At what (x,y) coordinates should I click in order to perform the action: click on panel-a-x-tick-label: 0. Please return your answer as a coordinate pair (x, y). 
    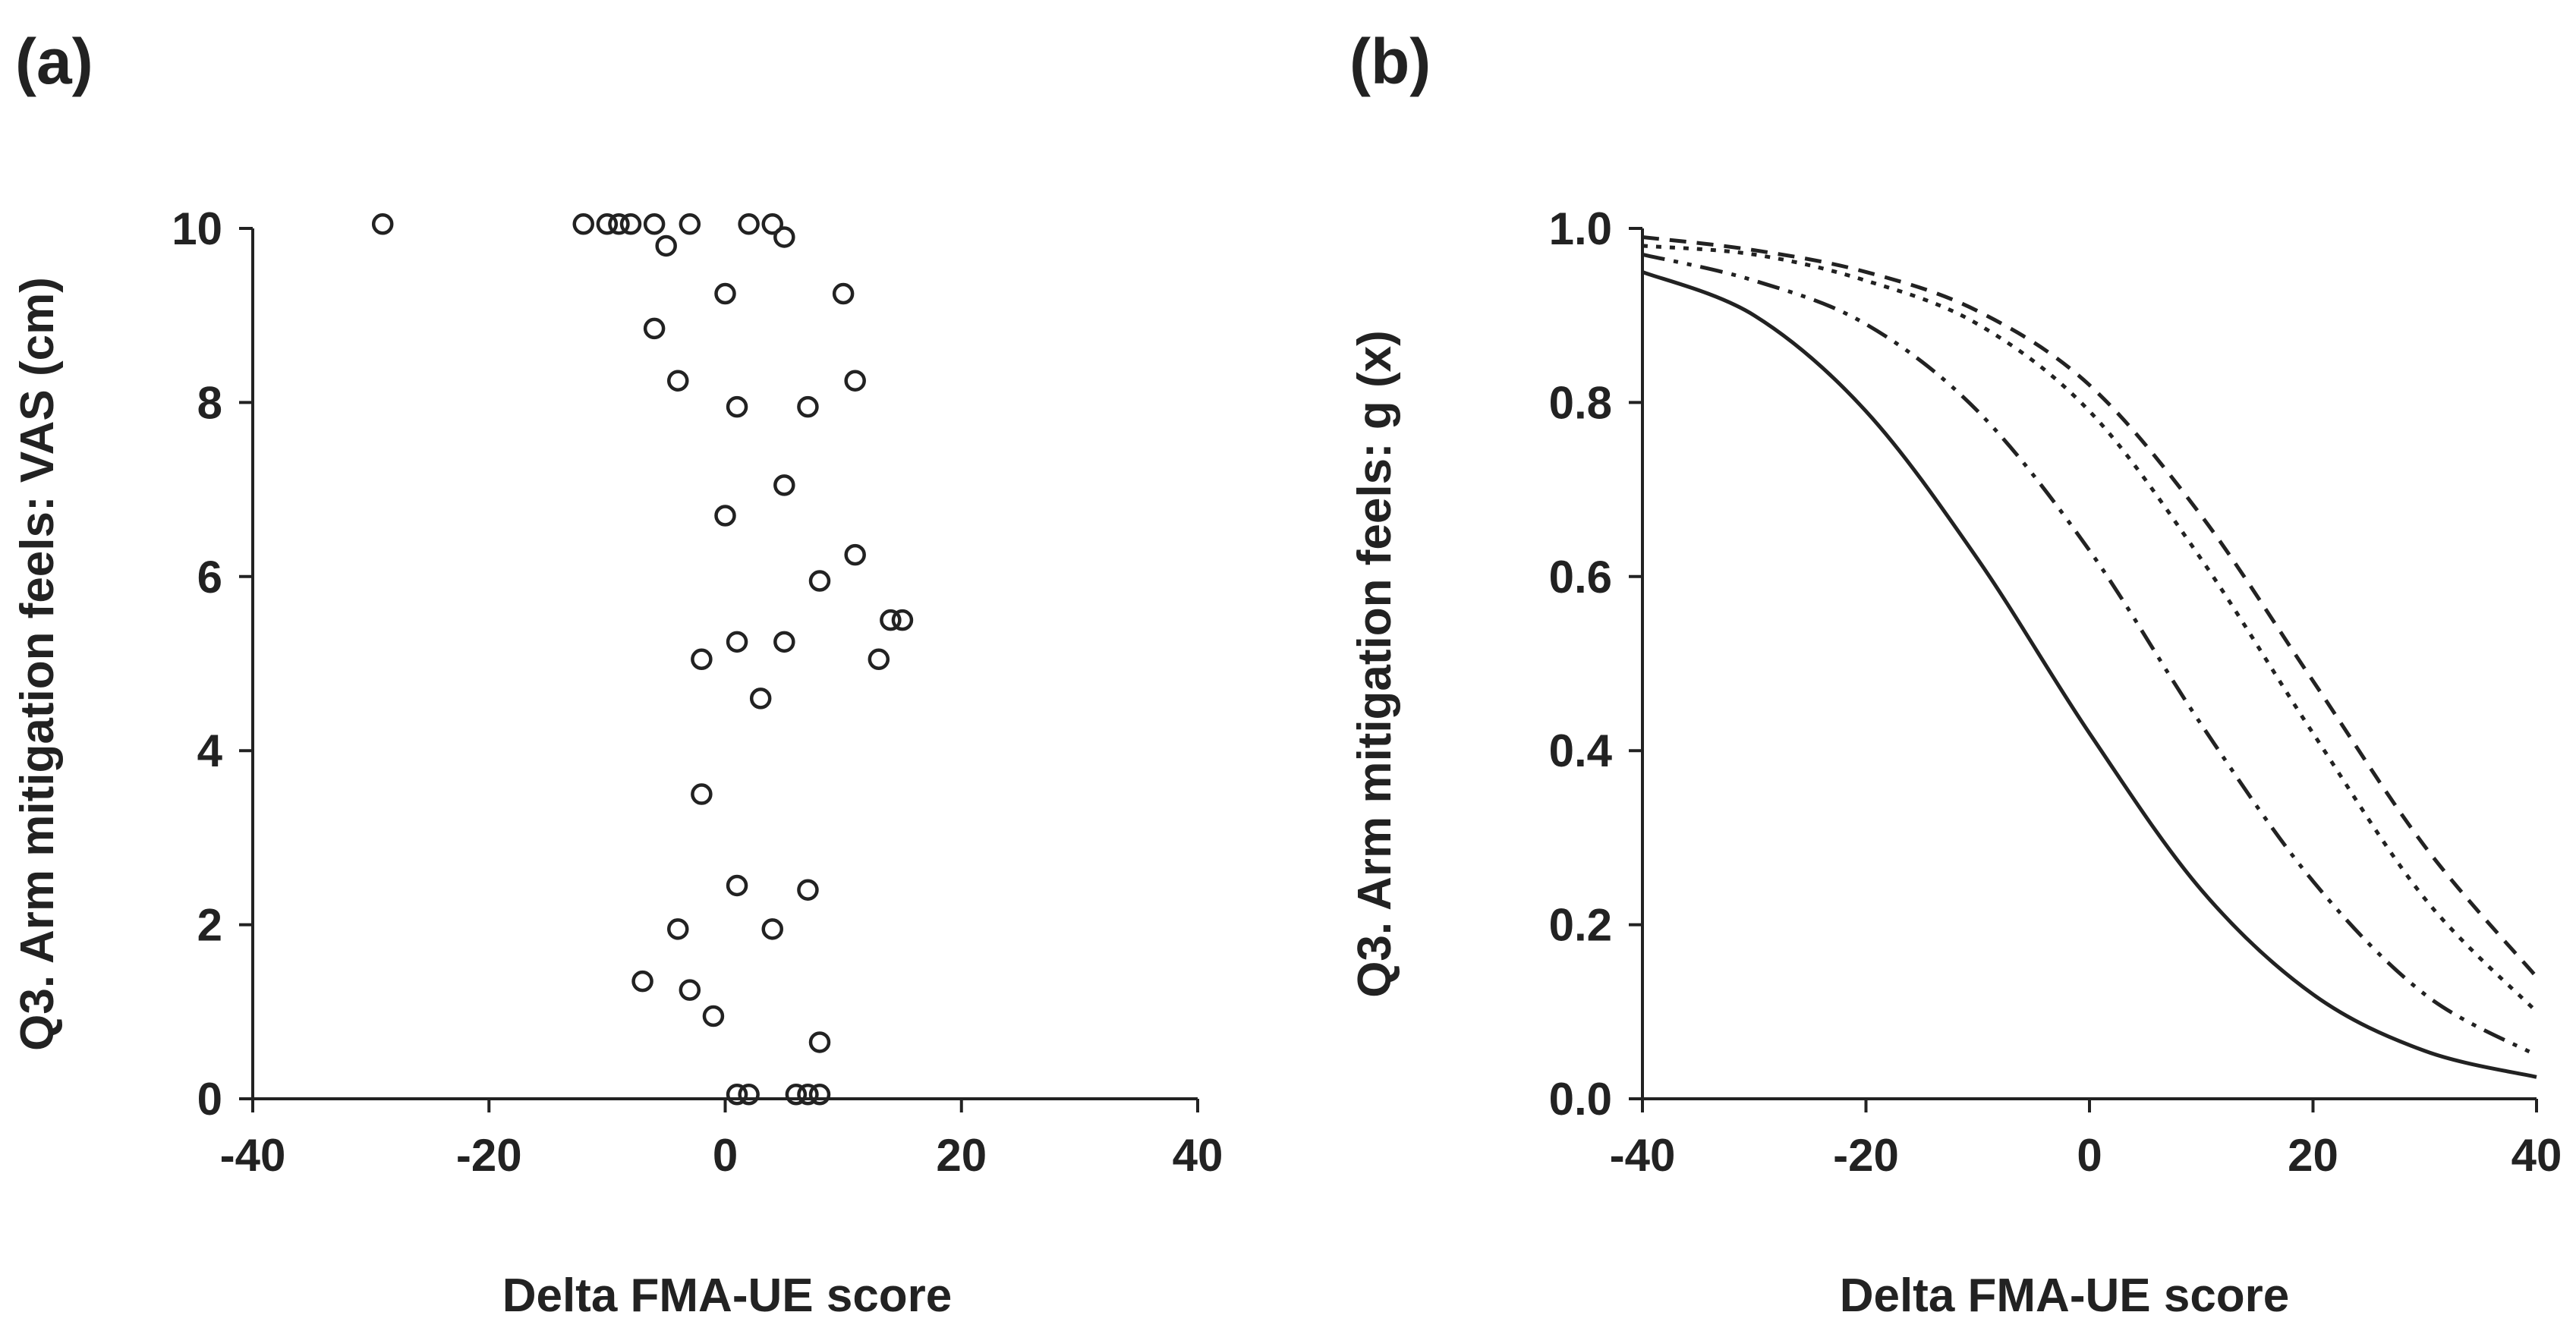
    Looking at the image, I should click on (725, 1155).